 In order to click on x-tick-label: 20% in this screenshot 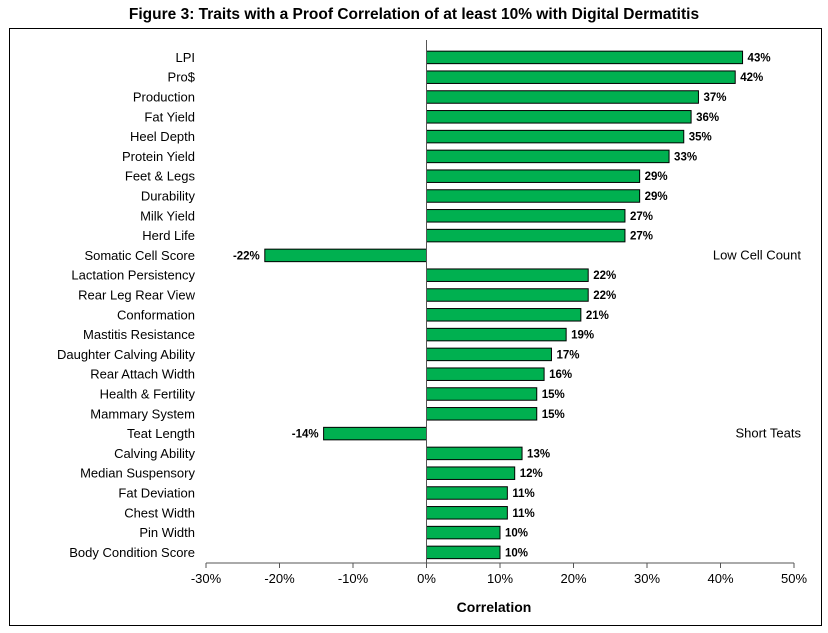, I will do `click(573, 578)`.